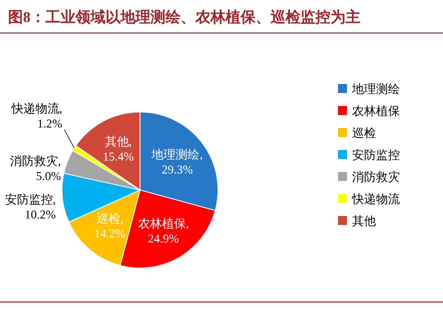 The height and width of the screenshot is (333, 443). I want to click on data-label: 快递物流,1.2%, so click(36, 116).